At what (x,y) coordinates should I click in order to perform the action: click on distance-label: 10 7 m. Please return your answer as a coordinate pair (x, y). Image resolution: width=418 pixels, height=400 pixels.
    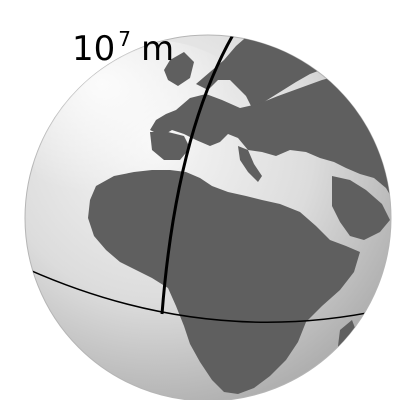
    Looking at the image, I should click on (123, 48).